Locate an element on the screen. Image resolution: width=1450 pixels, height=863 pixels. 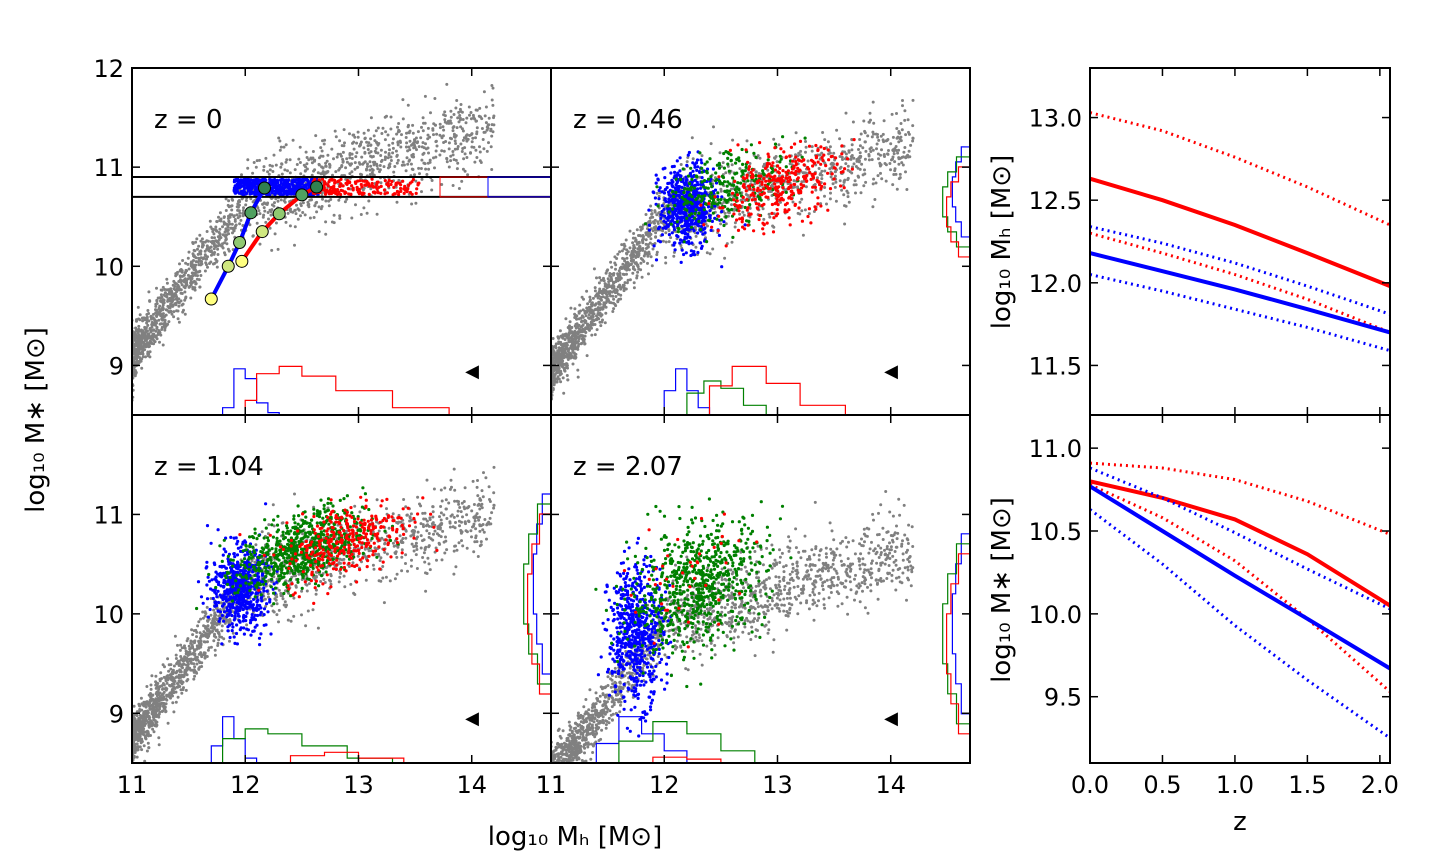
x-histogram is located at coordinates (251, 391).